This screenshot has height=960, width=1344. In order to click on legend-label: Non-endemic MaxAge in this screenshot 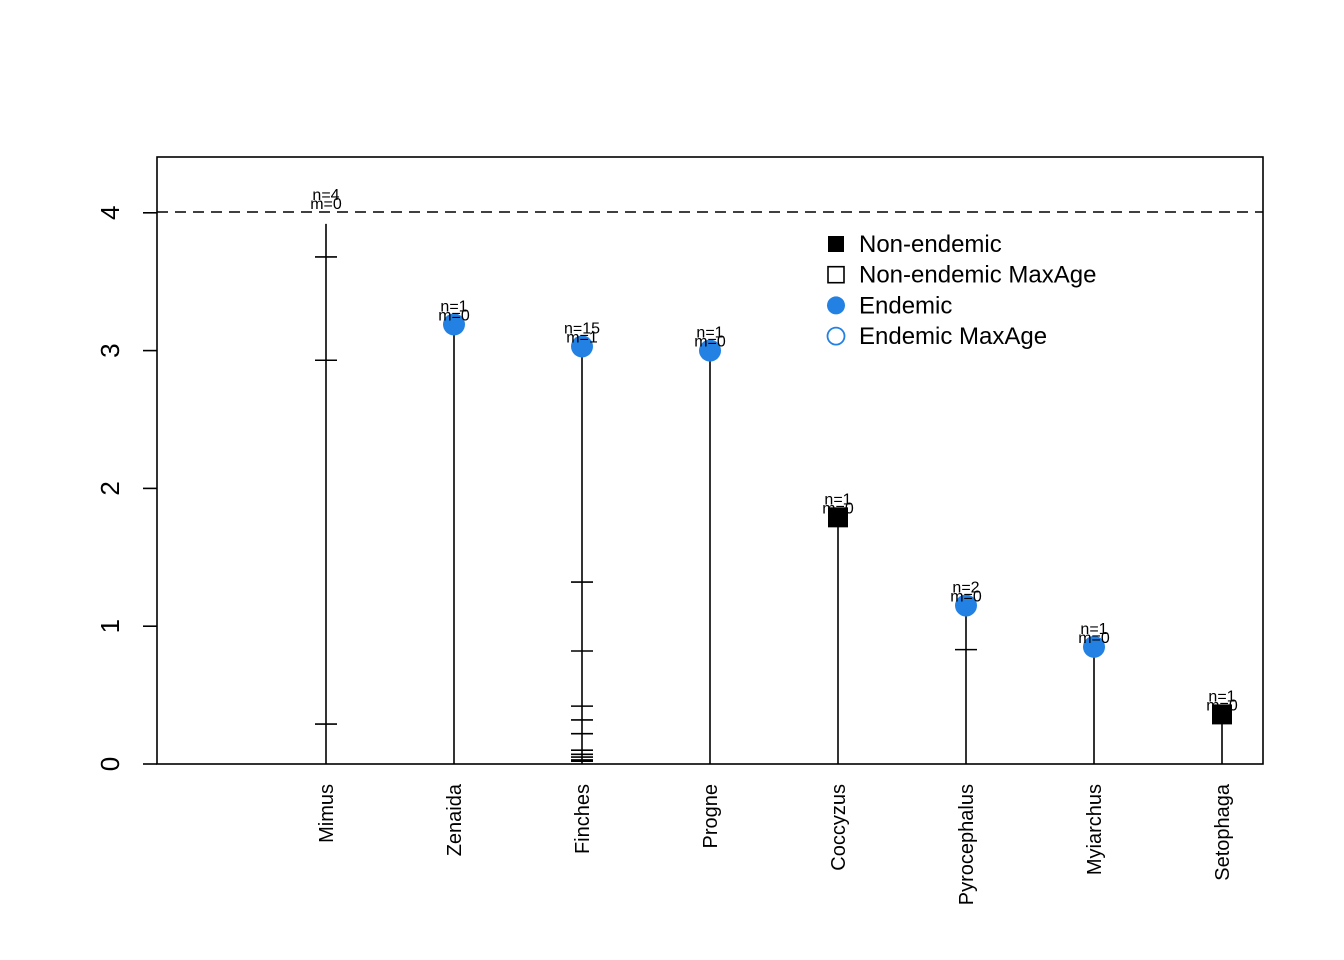, I will do `click(977, 275)`.